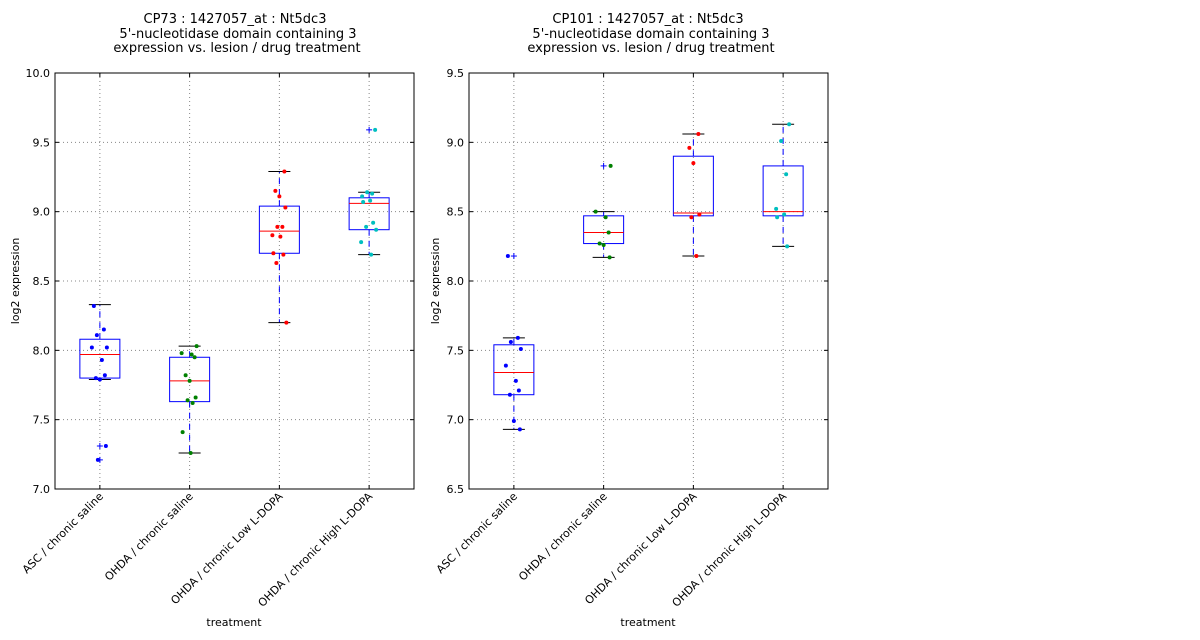 This screenshot has height=640, width=1200. Describe the element at coordinates (63, 533) in the screenshot. I see `x-tick-label: ASC / chronic saline` at that location.